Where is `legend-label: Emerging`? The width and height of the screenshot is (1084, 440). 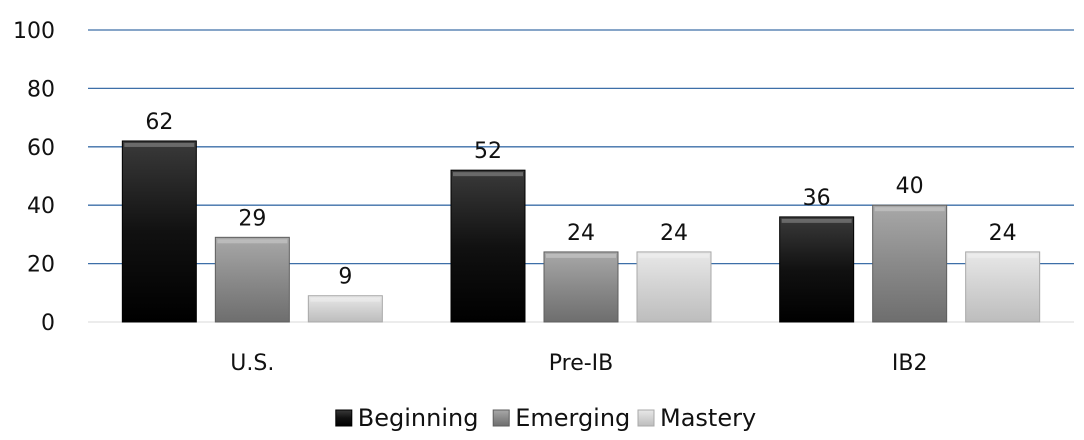 legend-label: Emerging is located at coordinates (572, 418).